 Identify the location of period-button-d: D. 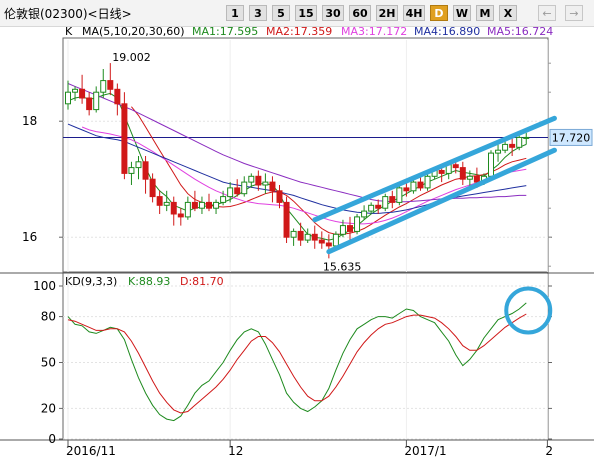
(439, 13).